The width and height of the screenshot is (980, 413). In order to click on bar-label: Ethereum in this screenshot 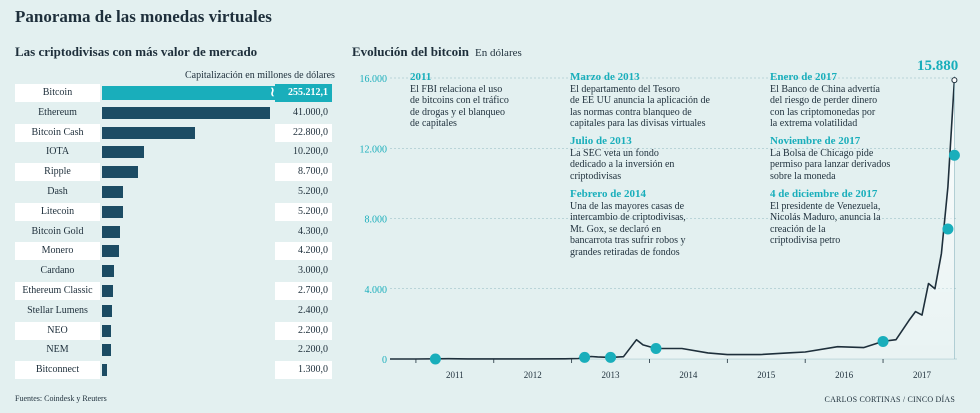, I will do `click(57, 112)`.